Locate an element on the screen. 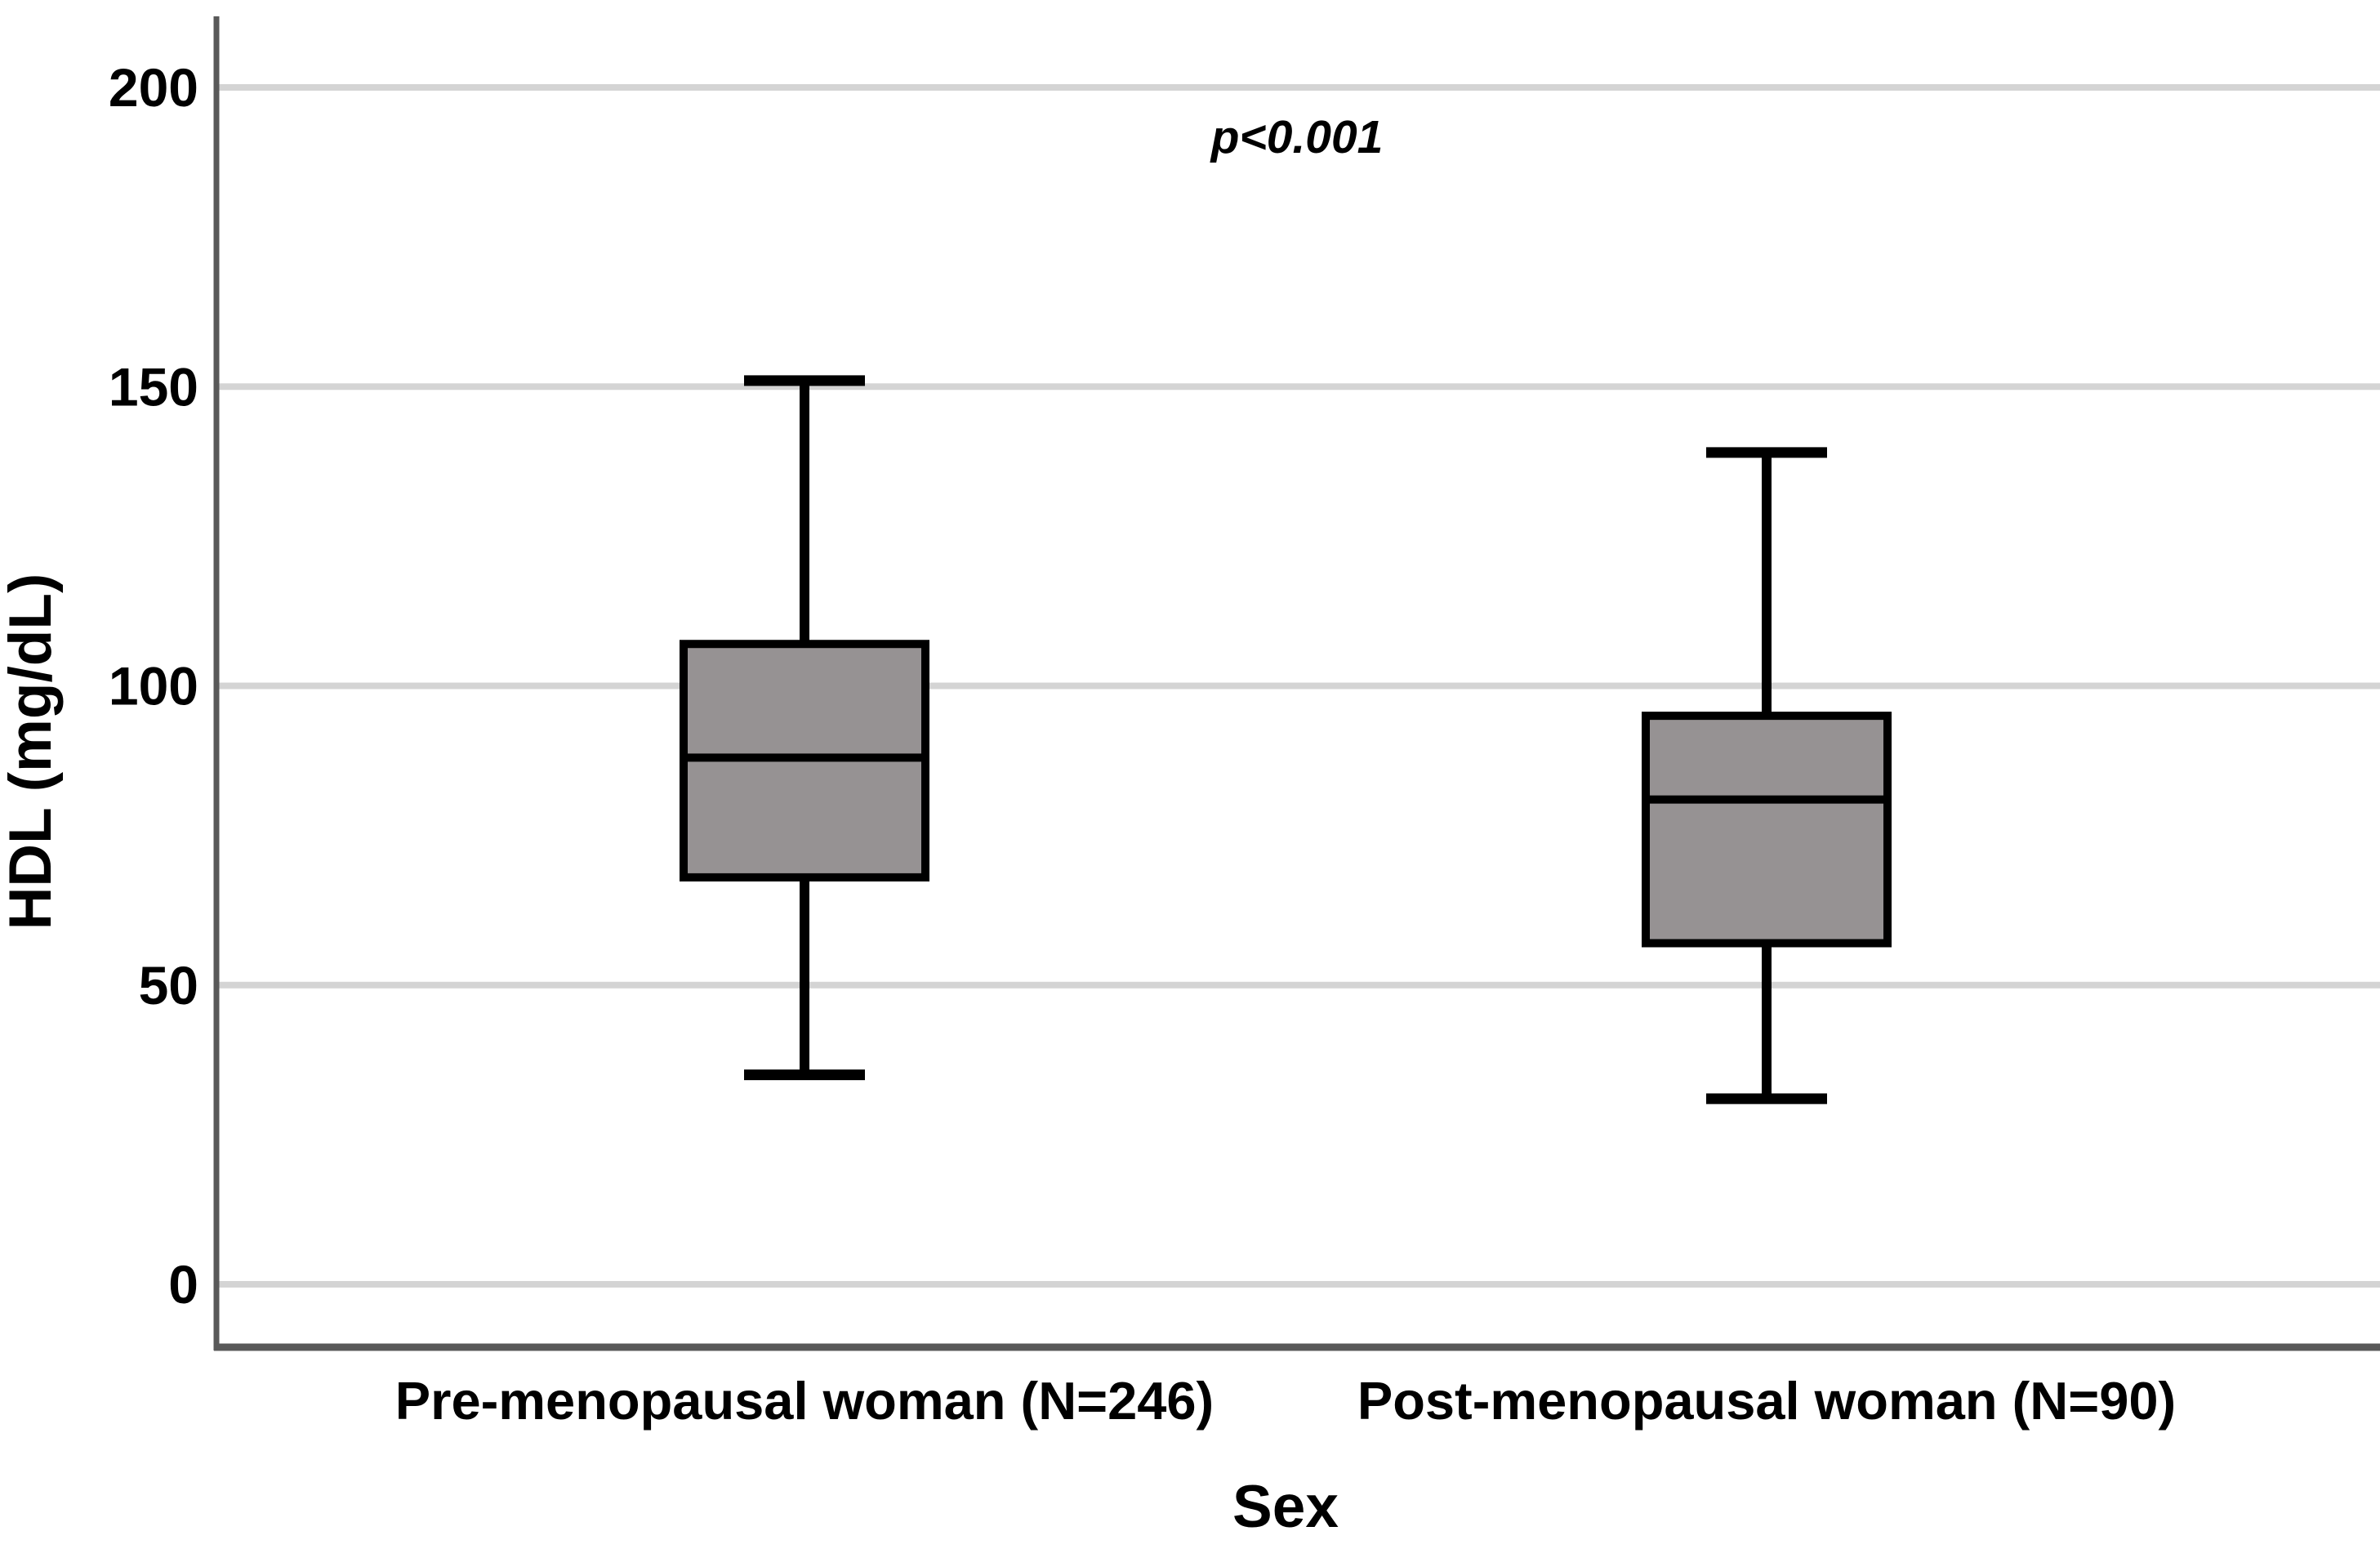 Image resolution: width=2380 pixels, height=1549 pixels. y-tick-label: 150 is located at coordinates (153, 386).